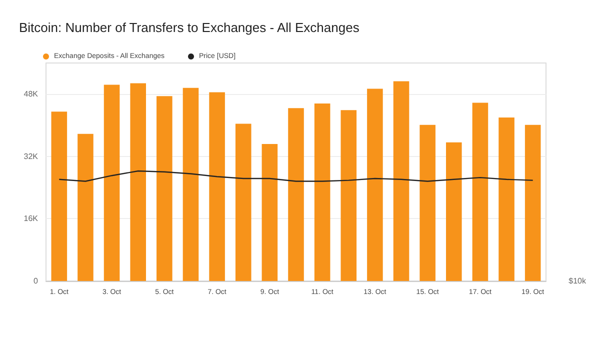 The image size is (602, 339). Describe the element at coordinates (31, 156) in the screenshot. I see `y-tick-label: 32K` at that location.